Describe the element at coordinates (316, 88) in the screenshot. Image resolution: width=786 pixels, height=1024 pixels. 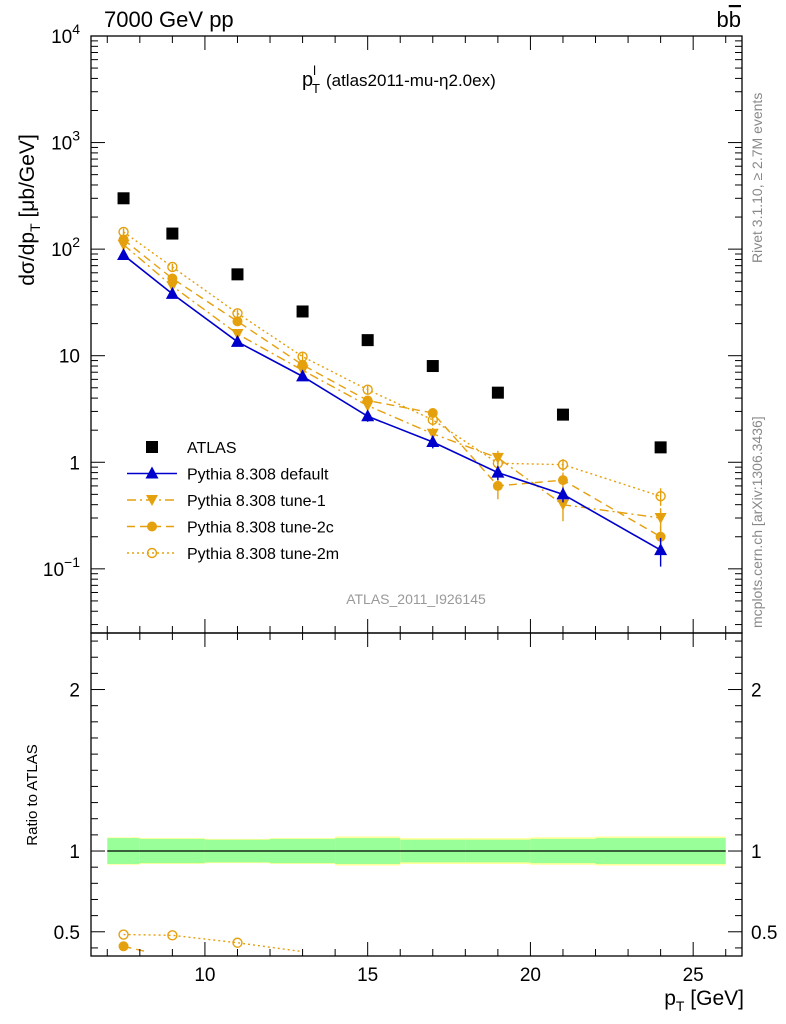
I see `plot-title-sub: T` at that location.